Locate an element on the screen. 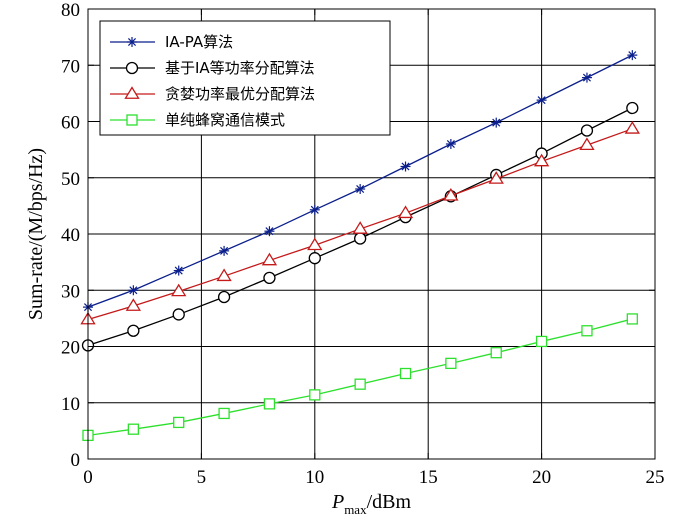 The image size is (700, 524). x-axis-label: Pmax/dBm is located at coordinates (371, 504).